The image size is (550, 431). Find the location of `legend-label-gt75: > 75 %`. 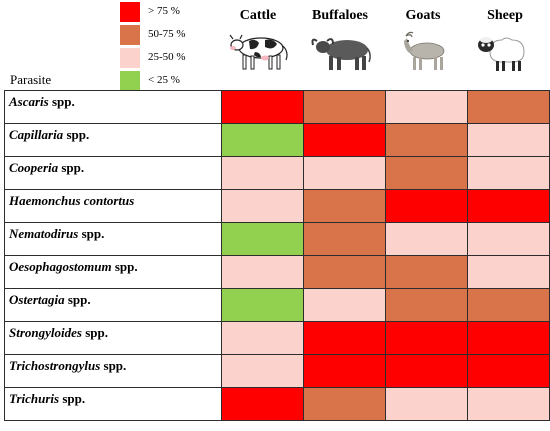

legend-label-gt75: > 75 % is located at coordinates (164, 11).